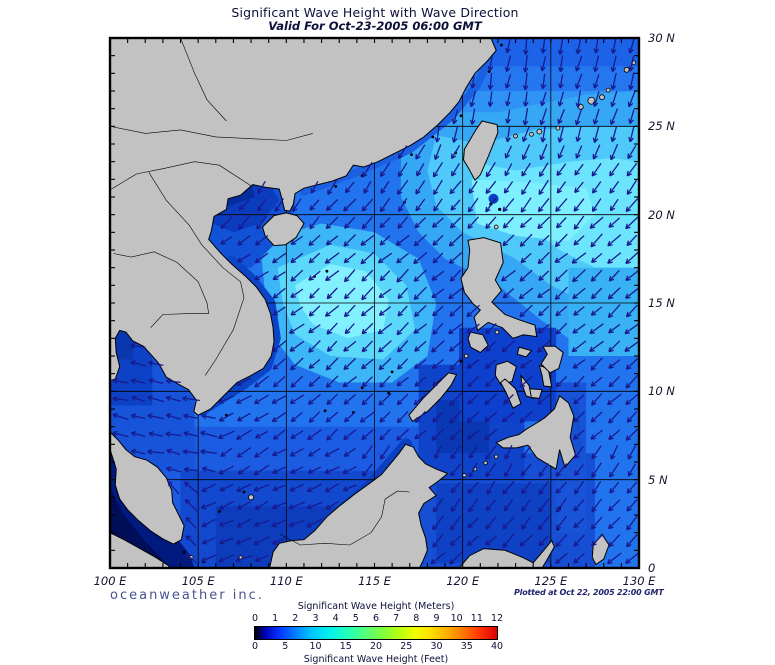 The height and width of the screenshot is (665, 775). I want to click on legend-tick: 2, so click(295, 618).